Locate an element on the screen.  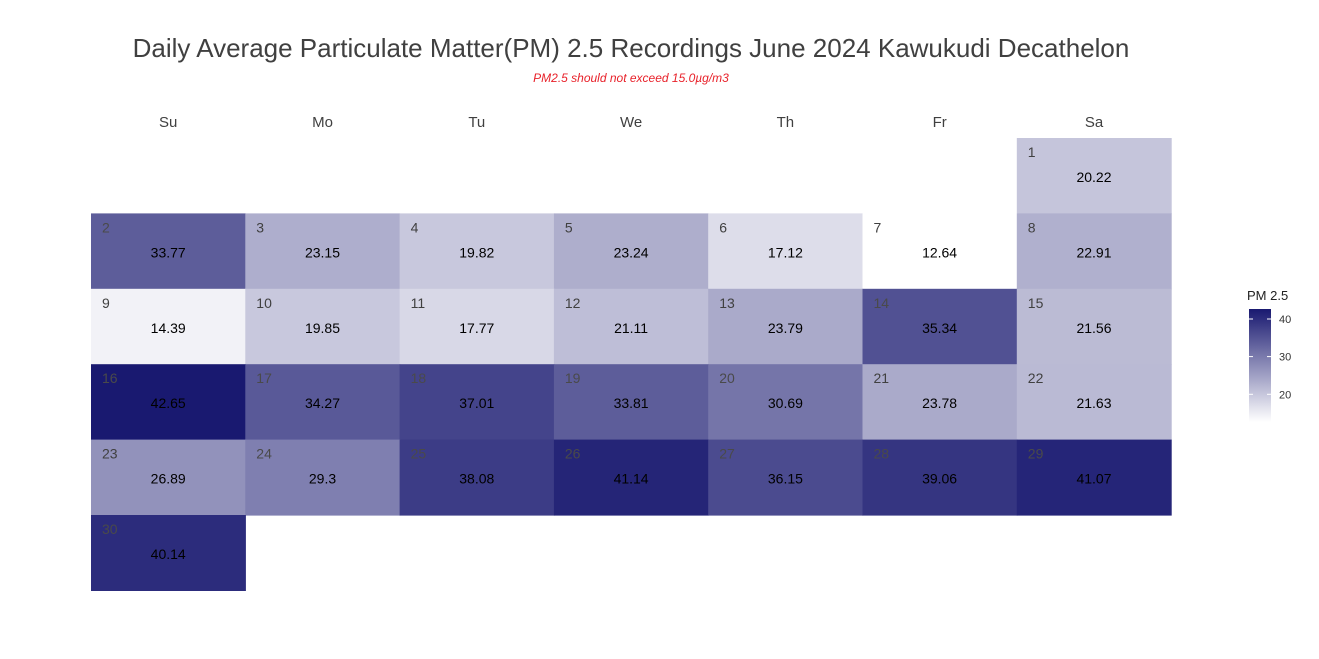
day-cell-5: 523.24 is located at coordinates (631, 251).